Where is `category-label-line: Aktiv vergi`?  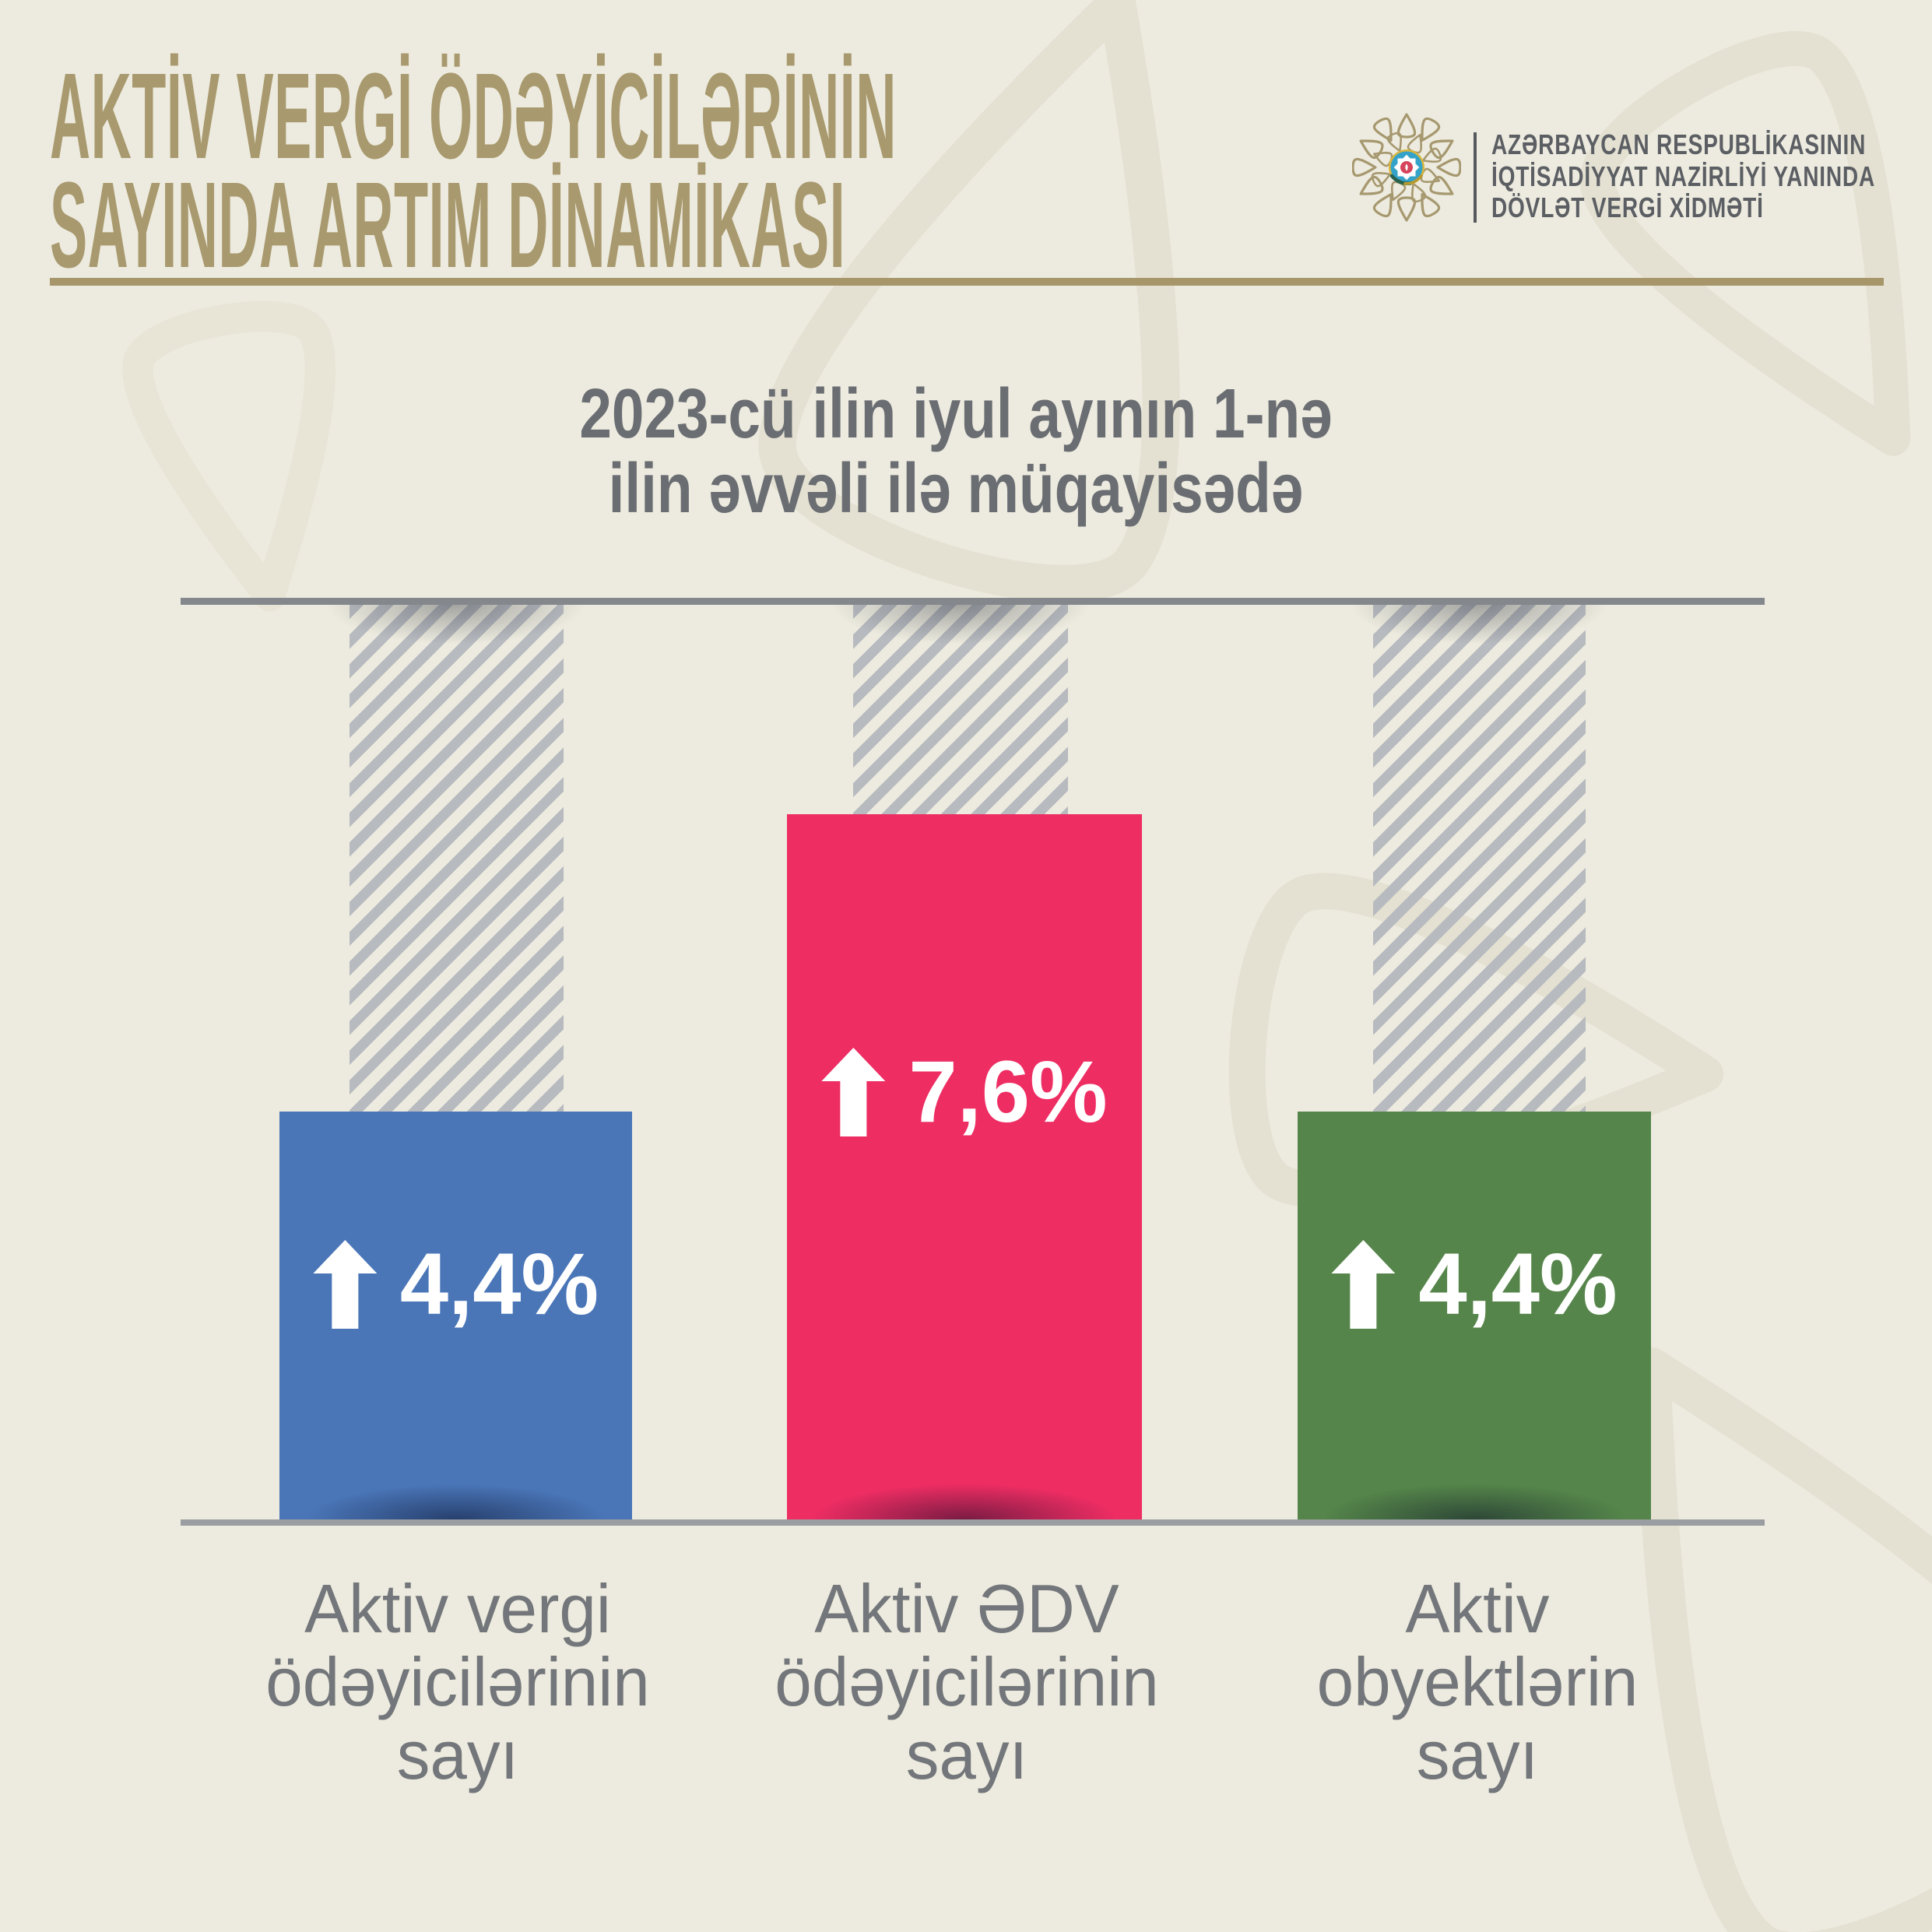 category-label-line: Aktiv vergi is located at coordinates (457, 1608).